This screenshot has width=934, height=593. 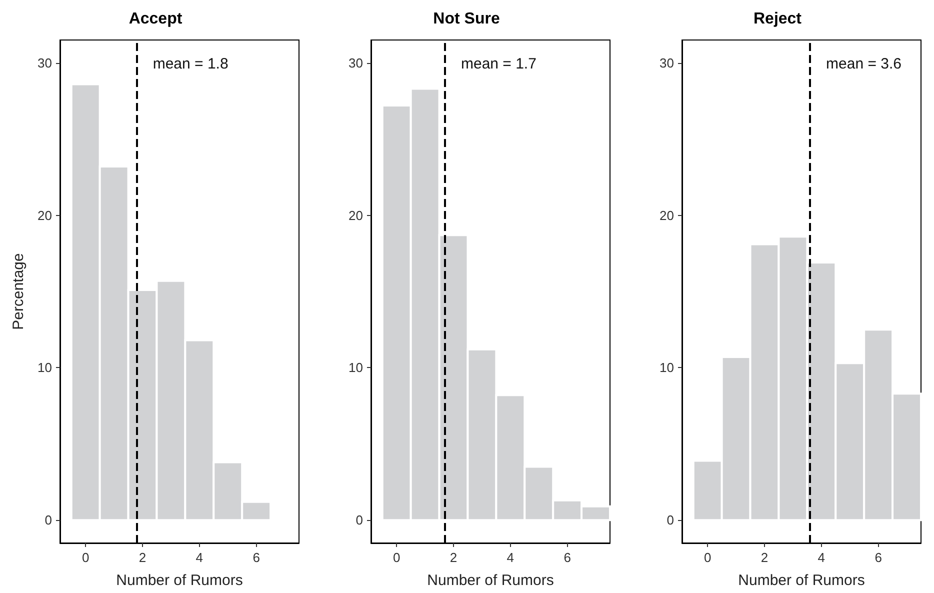 What do you see at coordinates (777, 19) in the screenshot?
I see `chart-title: Reject` at bounding box center [777, 19].